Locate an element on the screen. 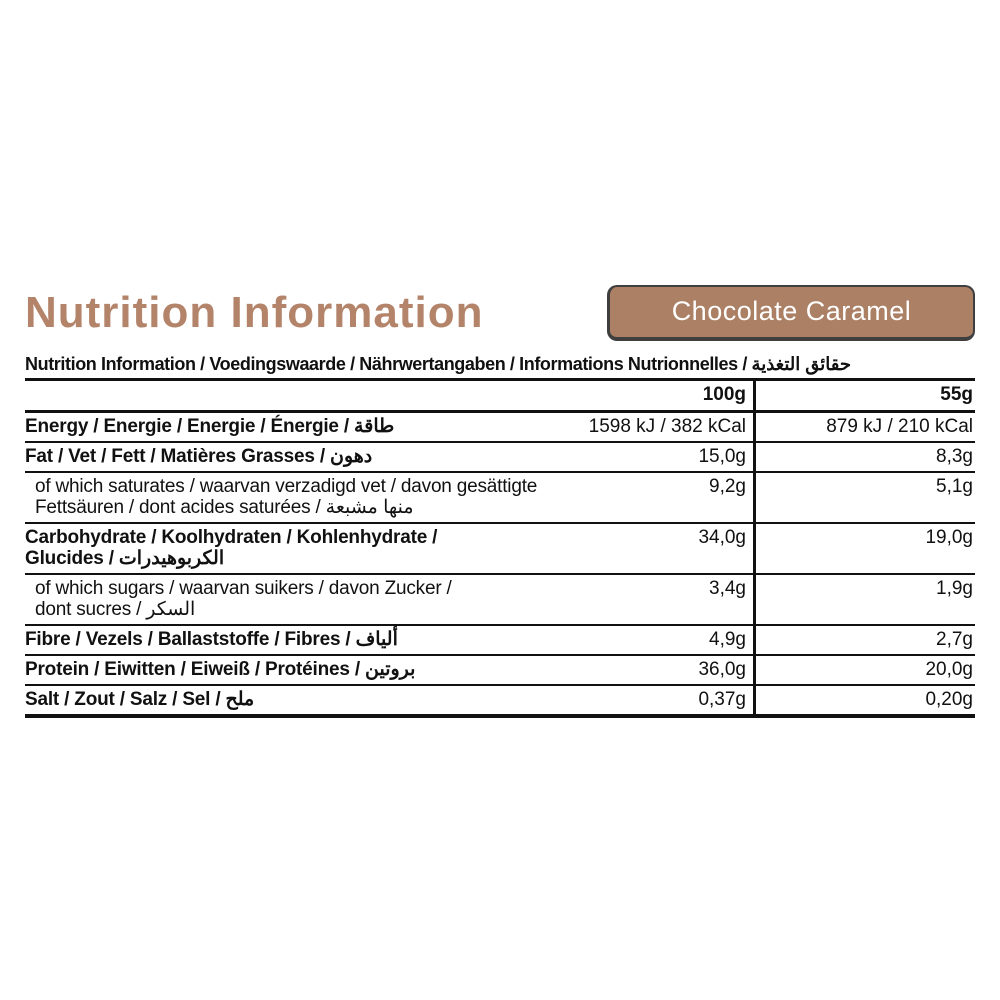 Image resolution: width=1000 pixels, height=1000 pixels. column-header-row: 100g 55g is located at coordinates (500, 397).